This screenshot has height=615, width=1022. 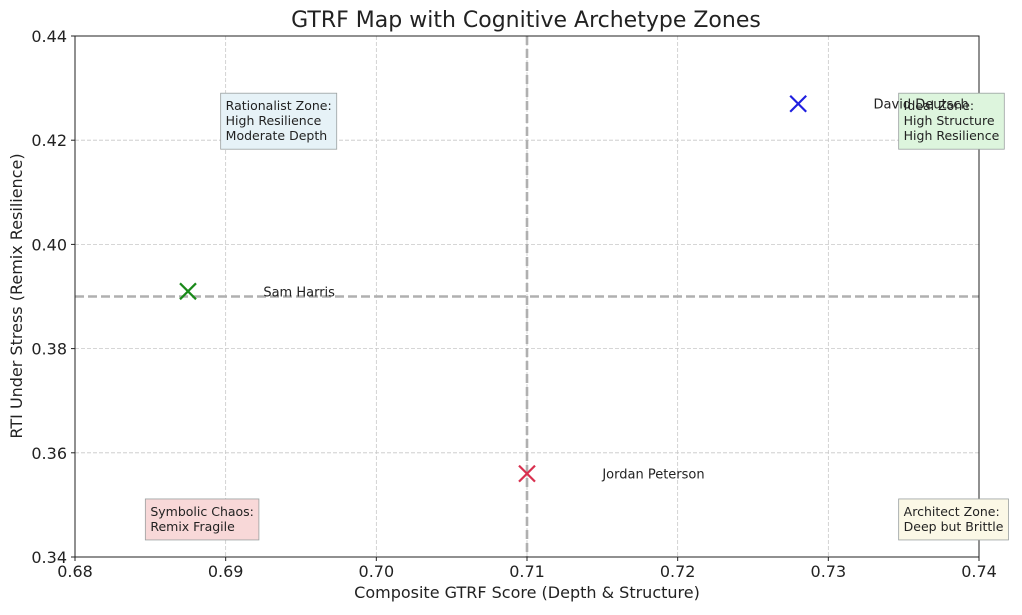 What do you see at coordinates (49, 557) in the screenshot?
I see `y-tick-label: 0.34` at bounding box center [49, 557].